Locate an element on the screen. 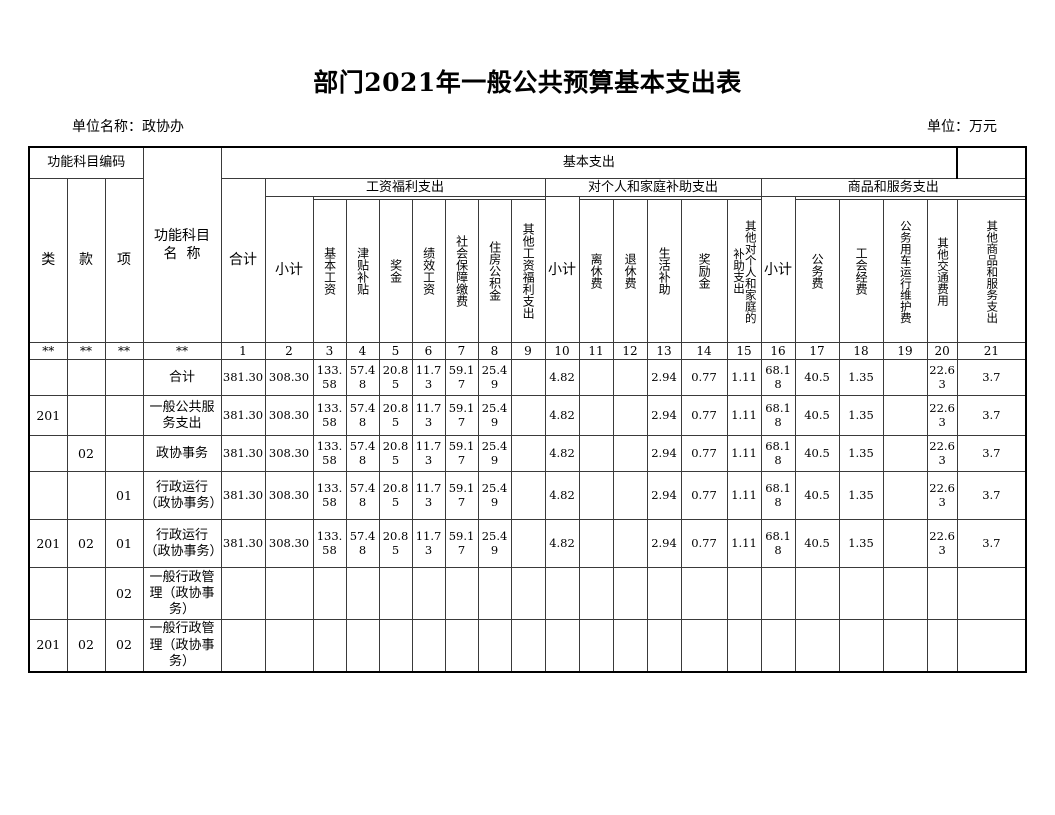 This screenshot has width=1055, height=815. cell-subject-name: 行政运行（政协事务） is located at coordinates (182, 544).